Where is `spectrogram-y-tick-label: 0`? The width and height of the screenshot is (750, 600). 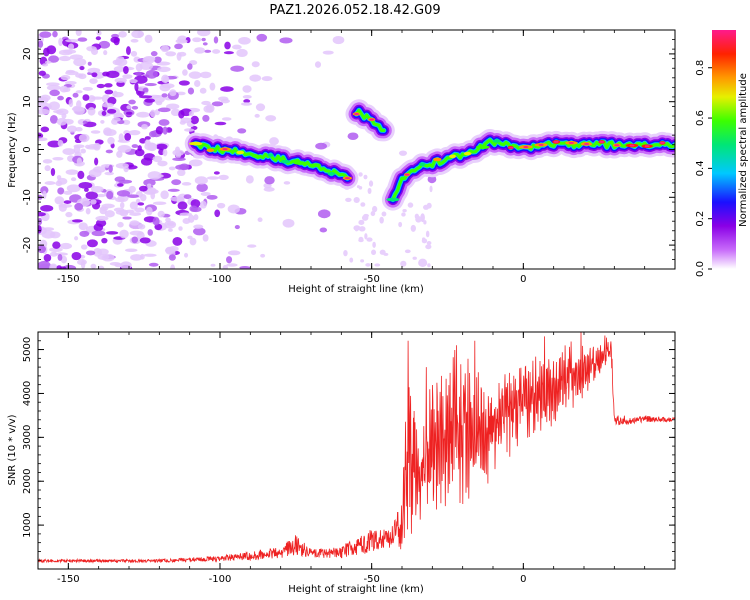 spectrogram-y-tick-label: 0 is located at coordinates (27, 149).